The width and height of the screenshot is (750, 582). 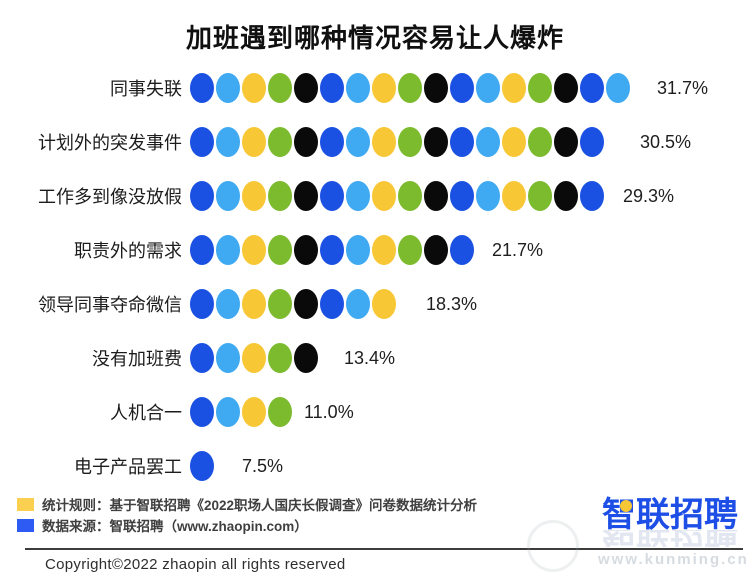 I want to click on chart-row: 职责外的需求 21.7%, so click(x=271, y=250).